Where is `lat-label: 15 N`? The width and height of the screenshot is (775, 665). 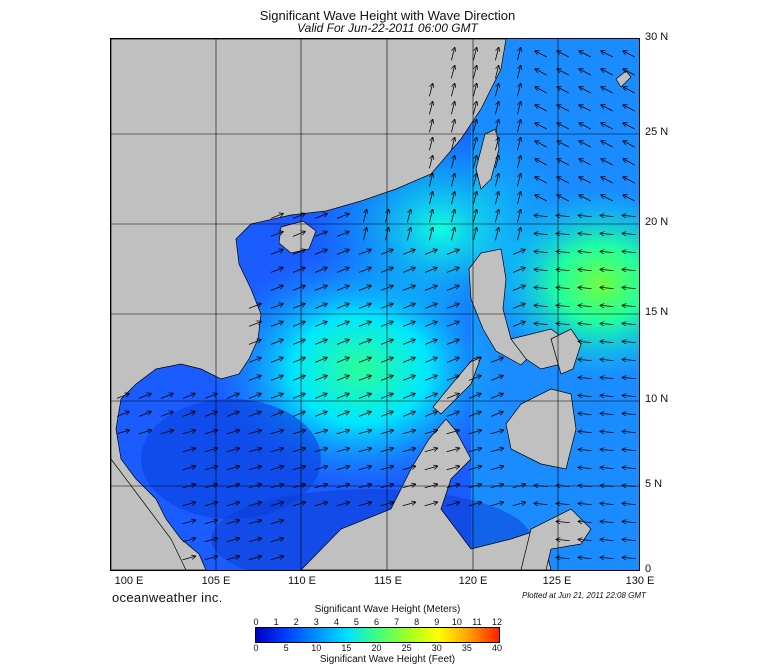 lat-label: 15 N is located at coordinates (657, 312).